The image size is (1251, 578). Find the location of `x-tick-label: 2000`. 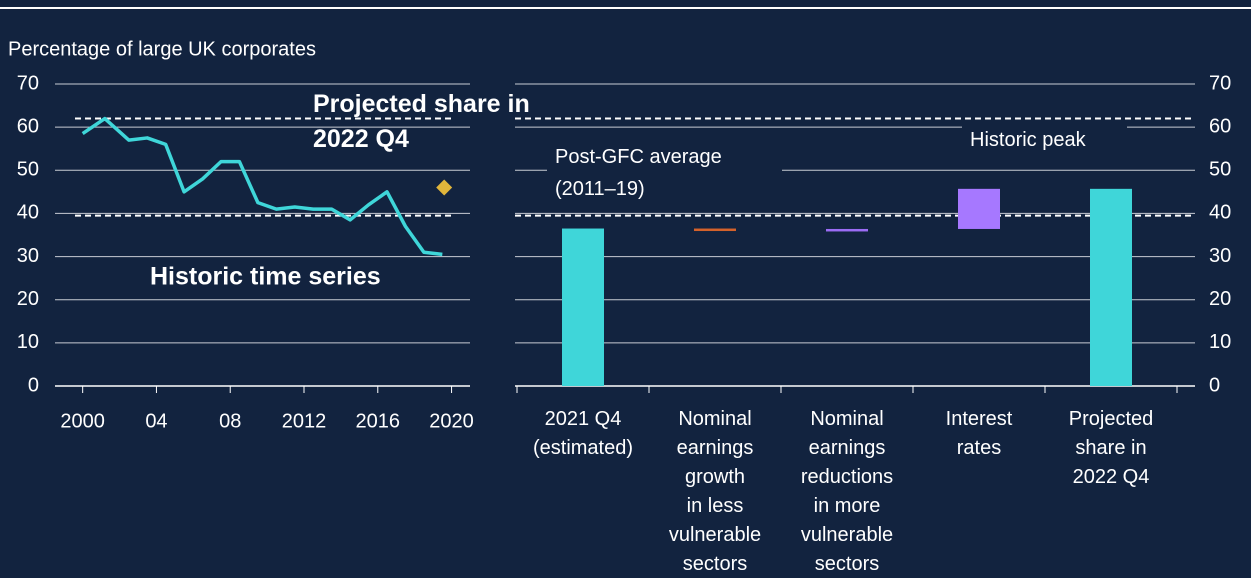

x-tick-label: 2000 is located at coordinates (82, 421).